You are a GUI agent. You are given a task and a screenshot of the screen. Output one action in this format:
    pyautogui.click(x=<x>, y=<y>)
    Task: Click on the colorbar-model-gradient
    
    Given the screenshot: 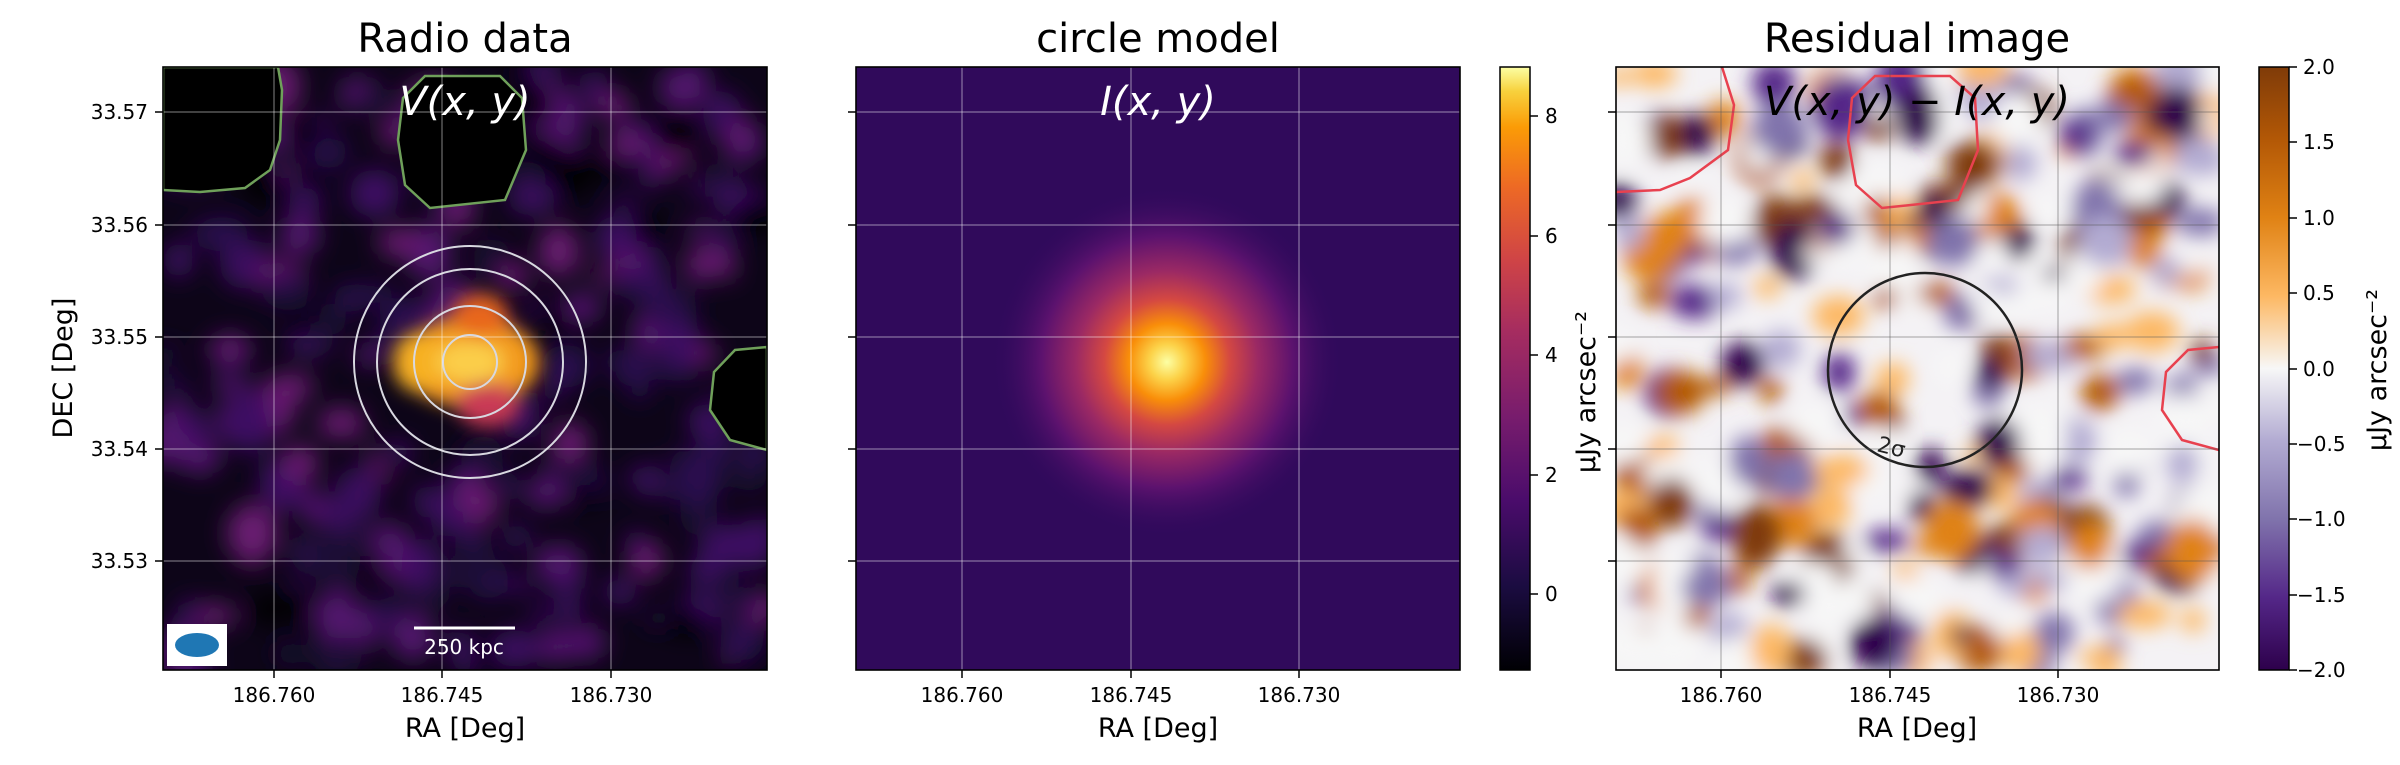 What is the action you would take?
    pyautogui.click(x=1515, y=368)
    